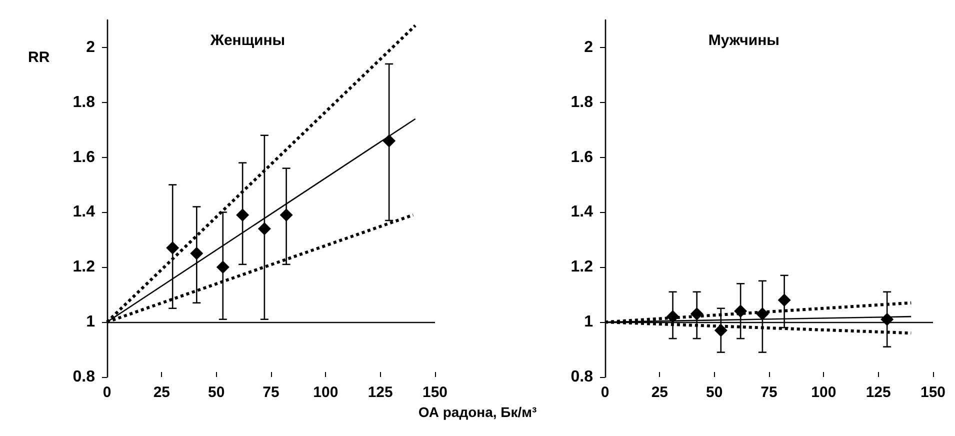  I want to click on text: Мужчины, so click(744, 40).